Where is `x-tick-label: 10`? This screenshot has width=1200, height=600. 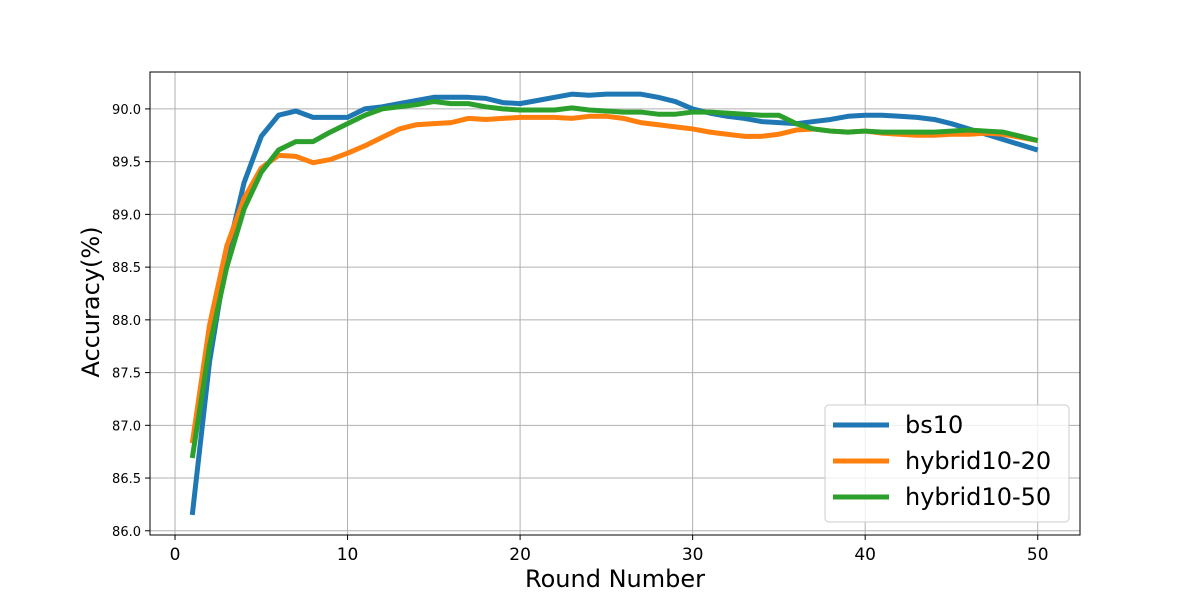 x-tick-label: 10 is located at coordinates (348, 555).